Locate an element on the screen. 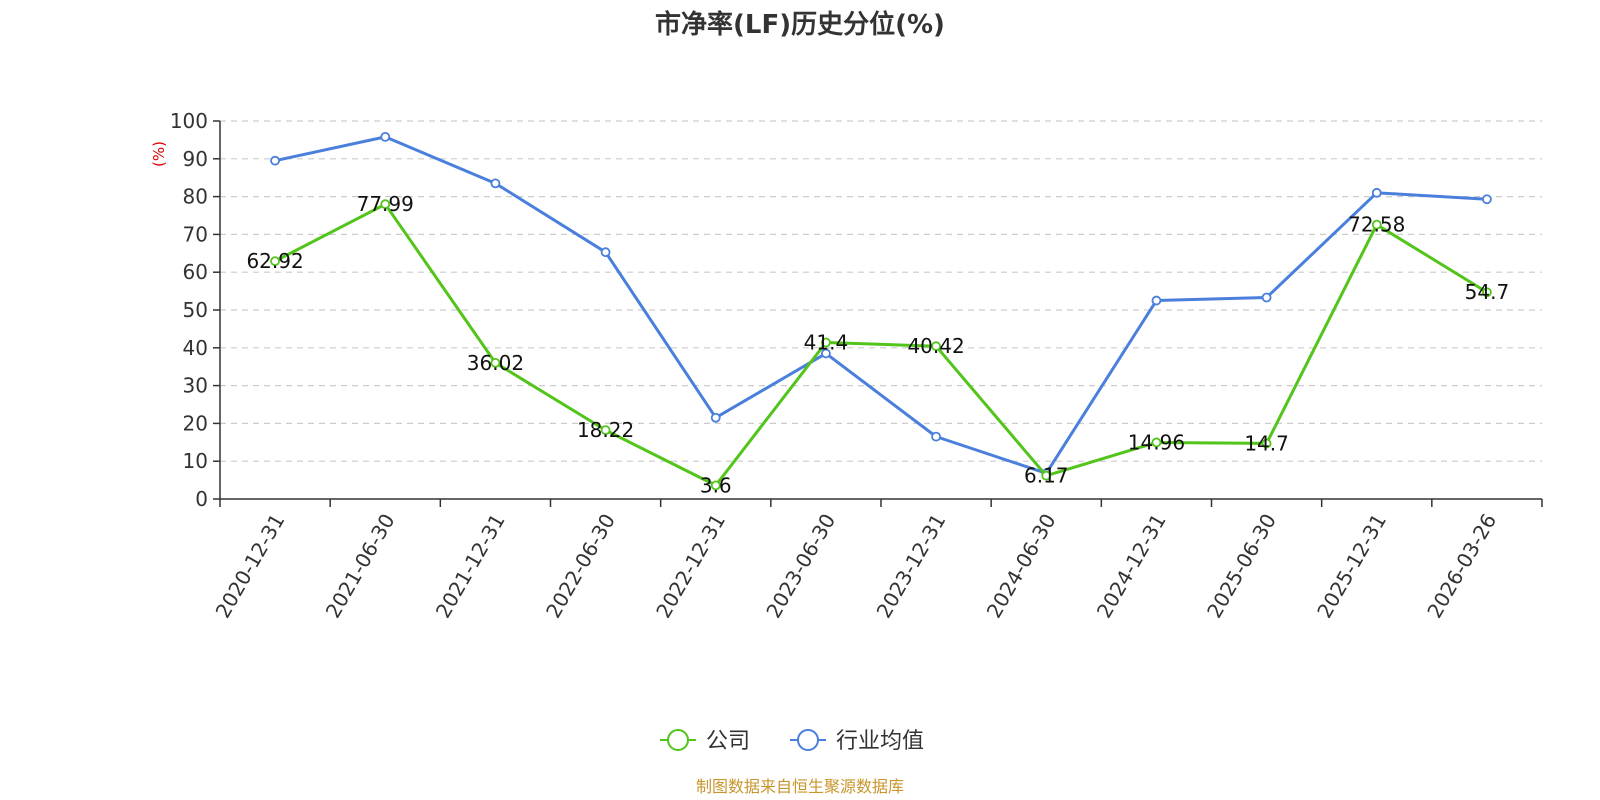 This screenshot has width=1600, height=800. data-label: 72.58 is located at coordinates (1376, 225).